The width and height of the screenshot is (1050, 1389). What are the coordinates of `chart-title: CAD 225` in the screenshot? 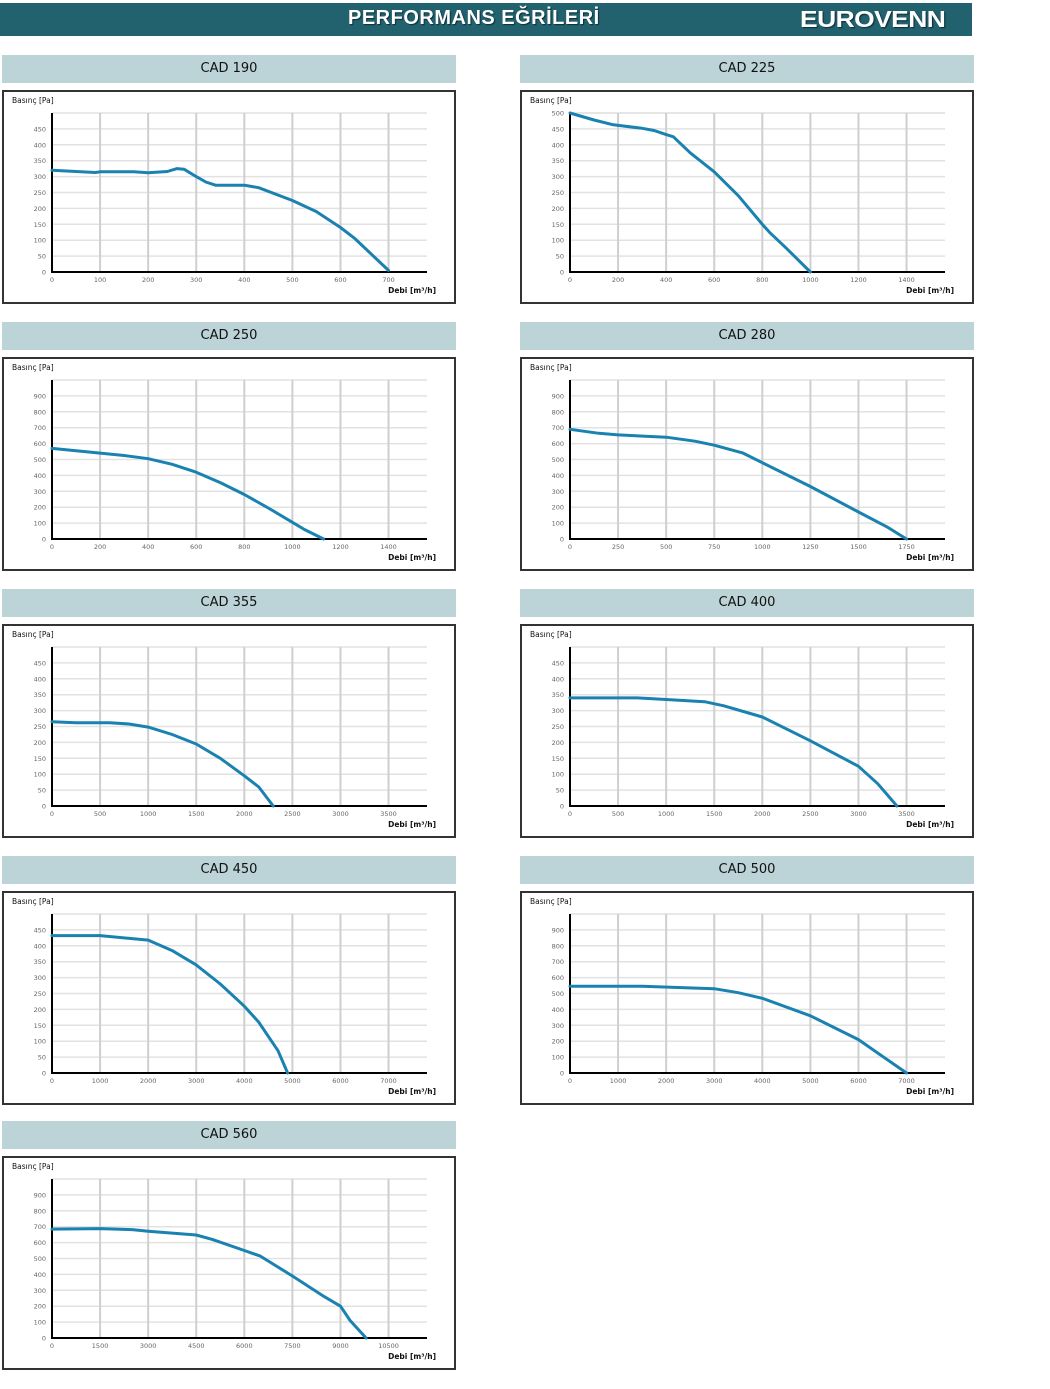 It's located at (747, 69).